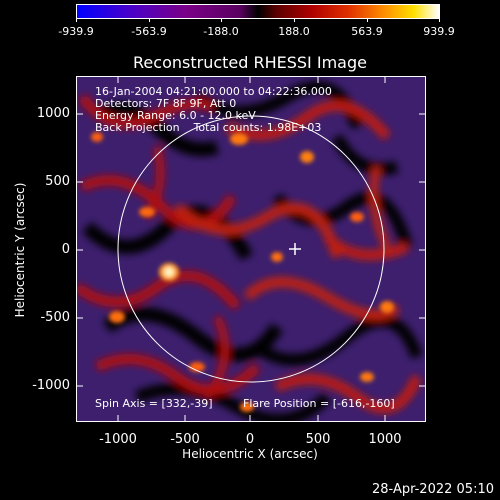  I want to click on x-tick-label: 500, so click(318, 439).